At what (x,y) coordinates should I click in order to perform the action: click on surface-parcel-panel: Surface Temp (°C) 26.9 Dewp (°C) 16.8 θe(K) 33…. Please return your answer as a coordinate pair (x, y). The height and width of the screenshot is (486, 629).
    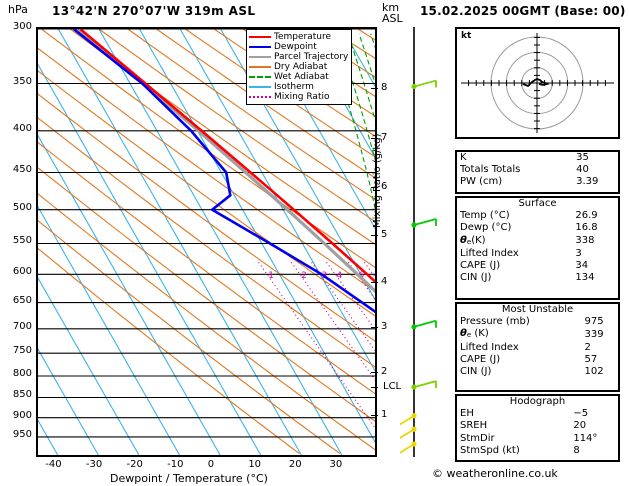
    Looking at the image, I should click on (537, 248).